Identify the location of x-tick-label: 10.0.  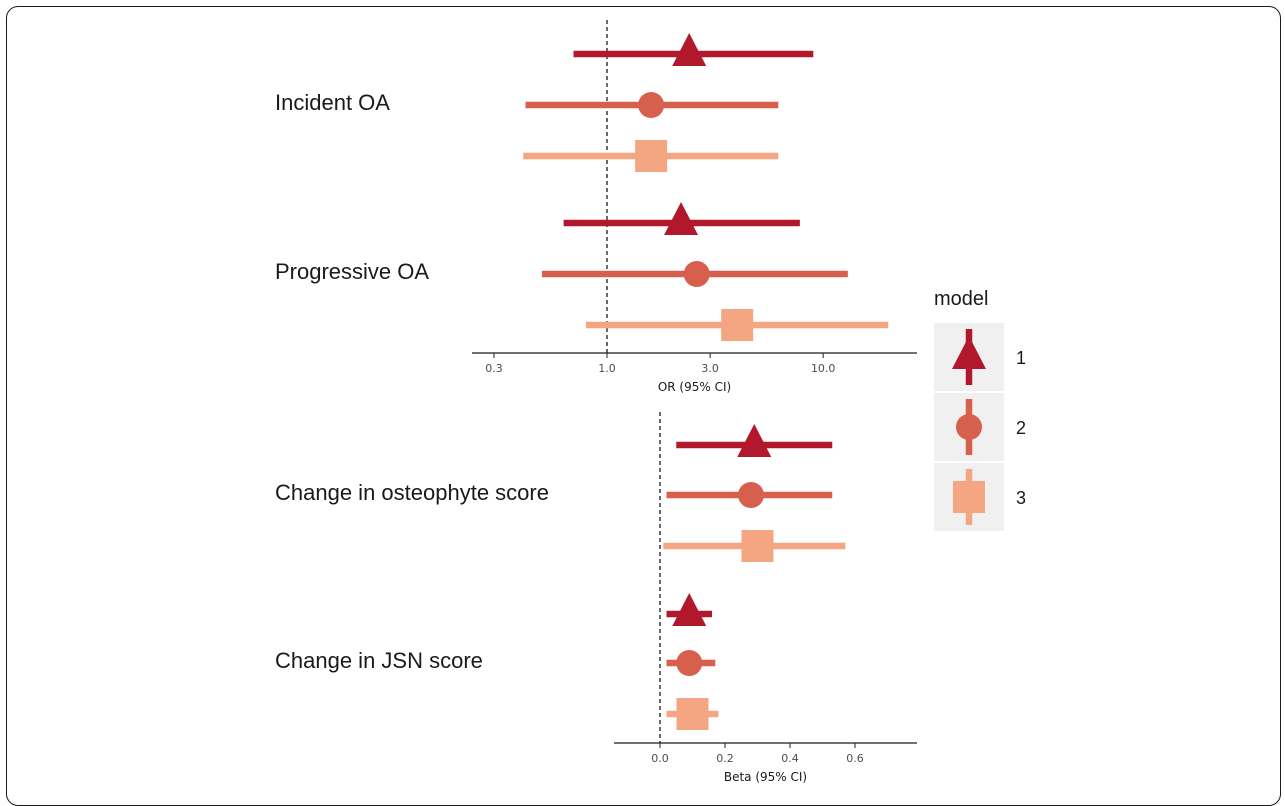
(823, 368).